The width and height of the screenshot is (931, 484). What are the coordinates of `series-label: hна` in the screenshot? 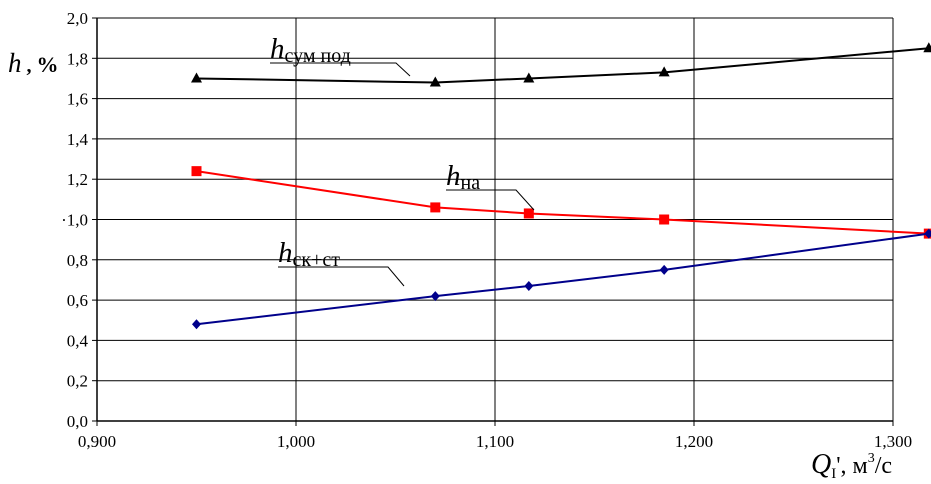 It's located at (463, 177).